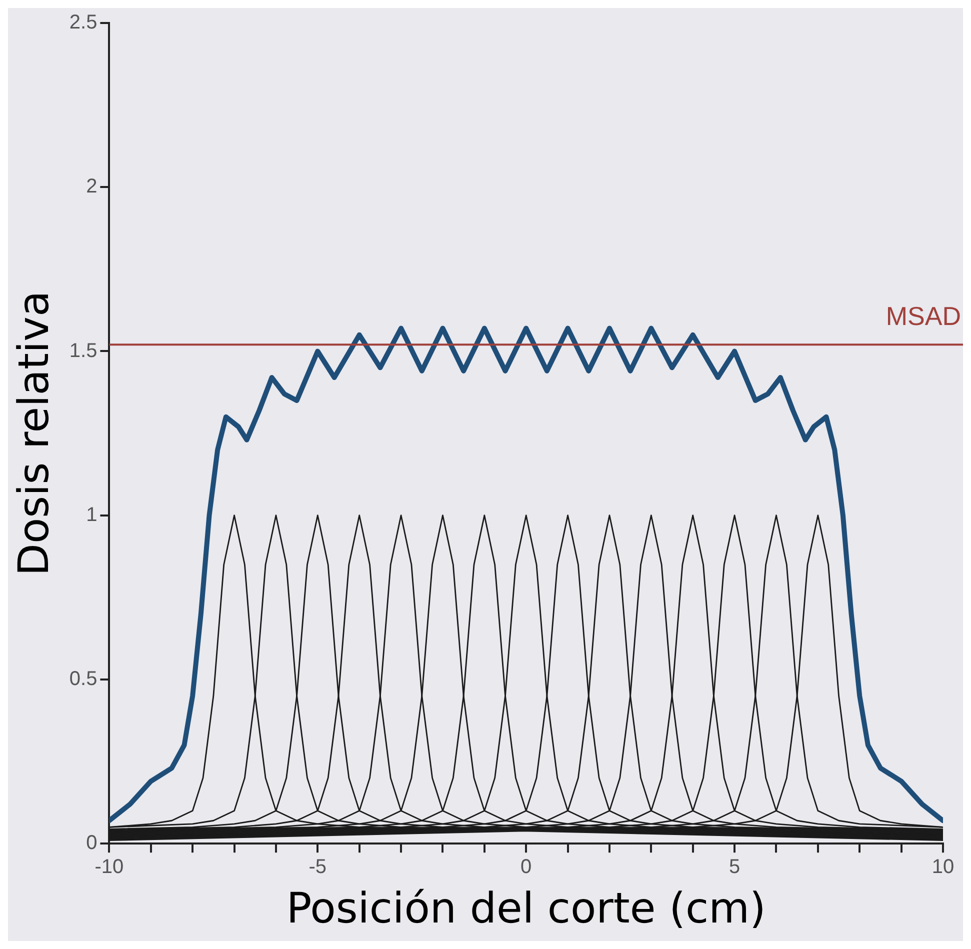 The image size is (971, 949). Describe the element at coordinates (943, 867) in the screenshot. I see `x-tick-label: 10` at that location.